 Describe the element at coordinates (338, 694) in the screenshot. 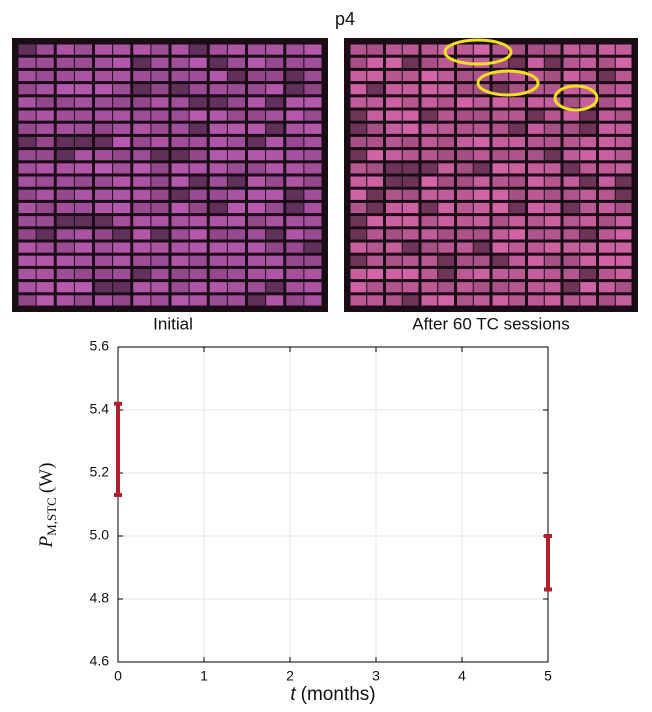

I see `x-label-unit: (months)` at that location.